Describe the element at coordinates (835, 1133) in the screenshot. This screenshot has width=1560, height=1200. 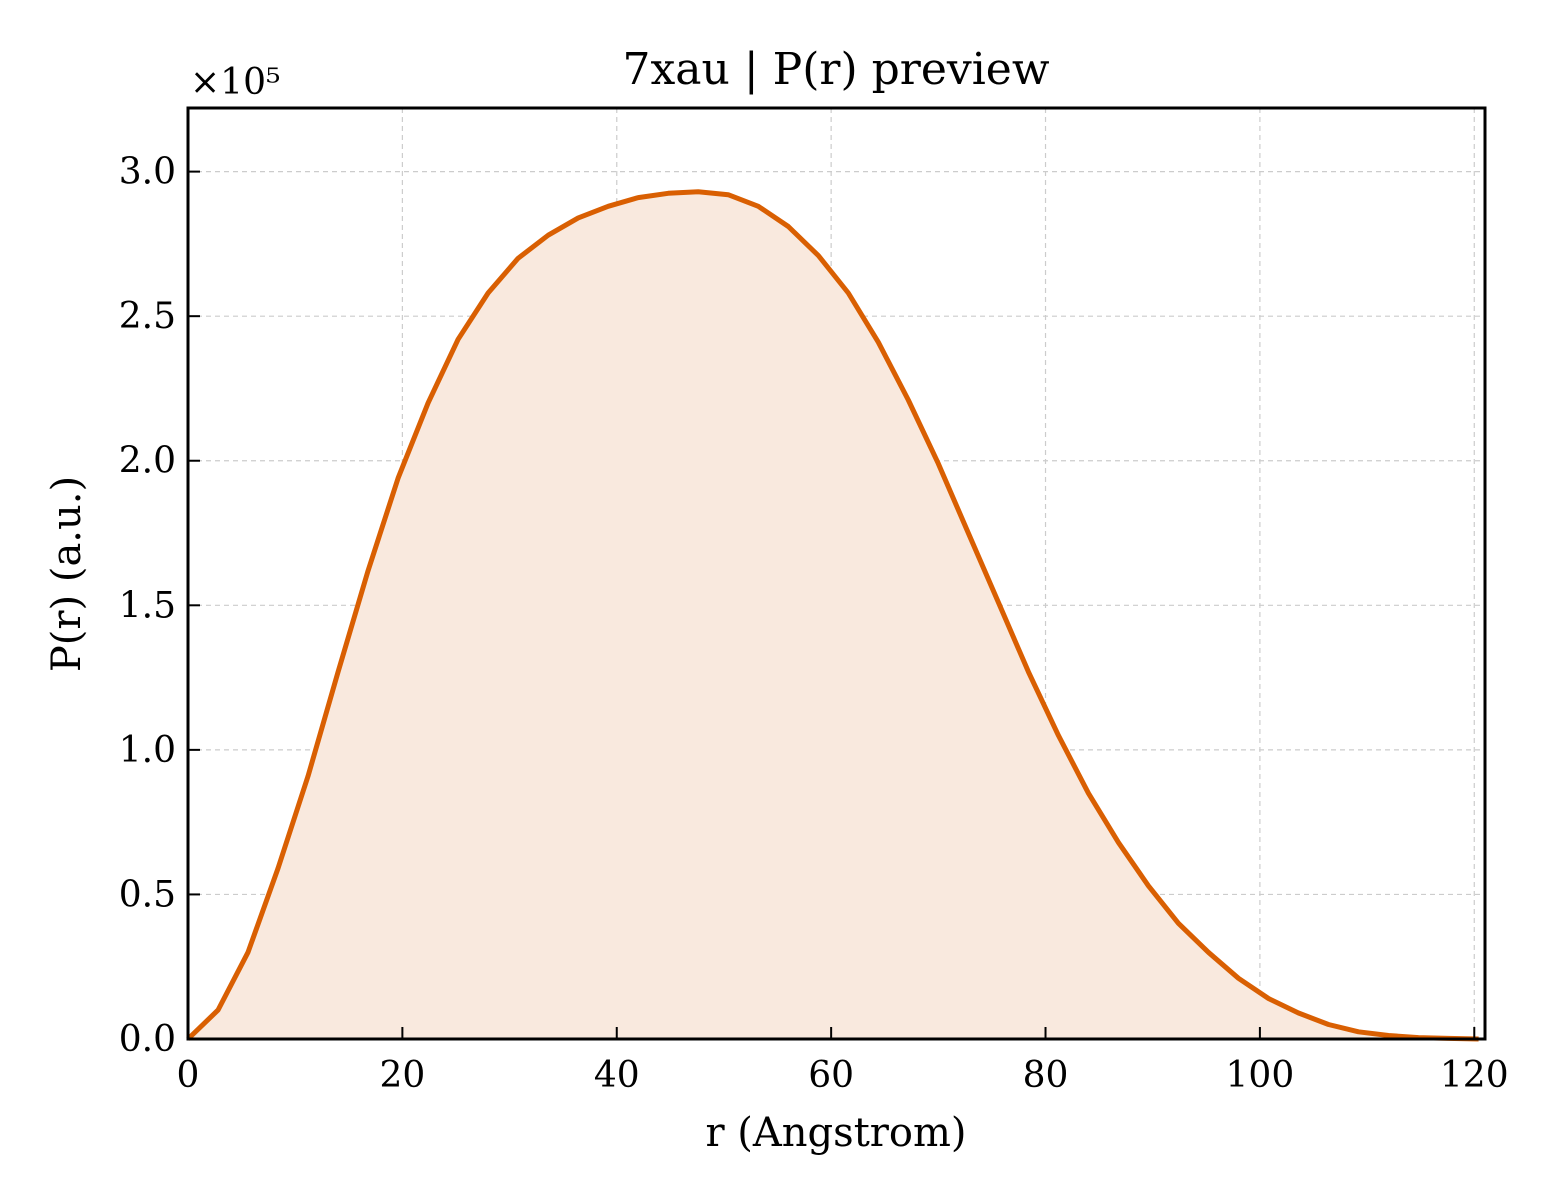
I see `x-axis-label: r (Angstrom)` at that location.